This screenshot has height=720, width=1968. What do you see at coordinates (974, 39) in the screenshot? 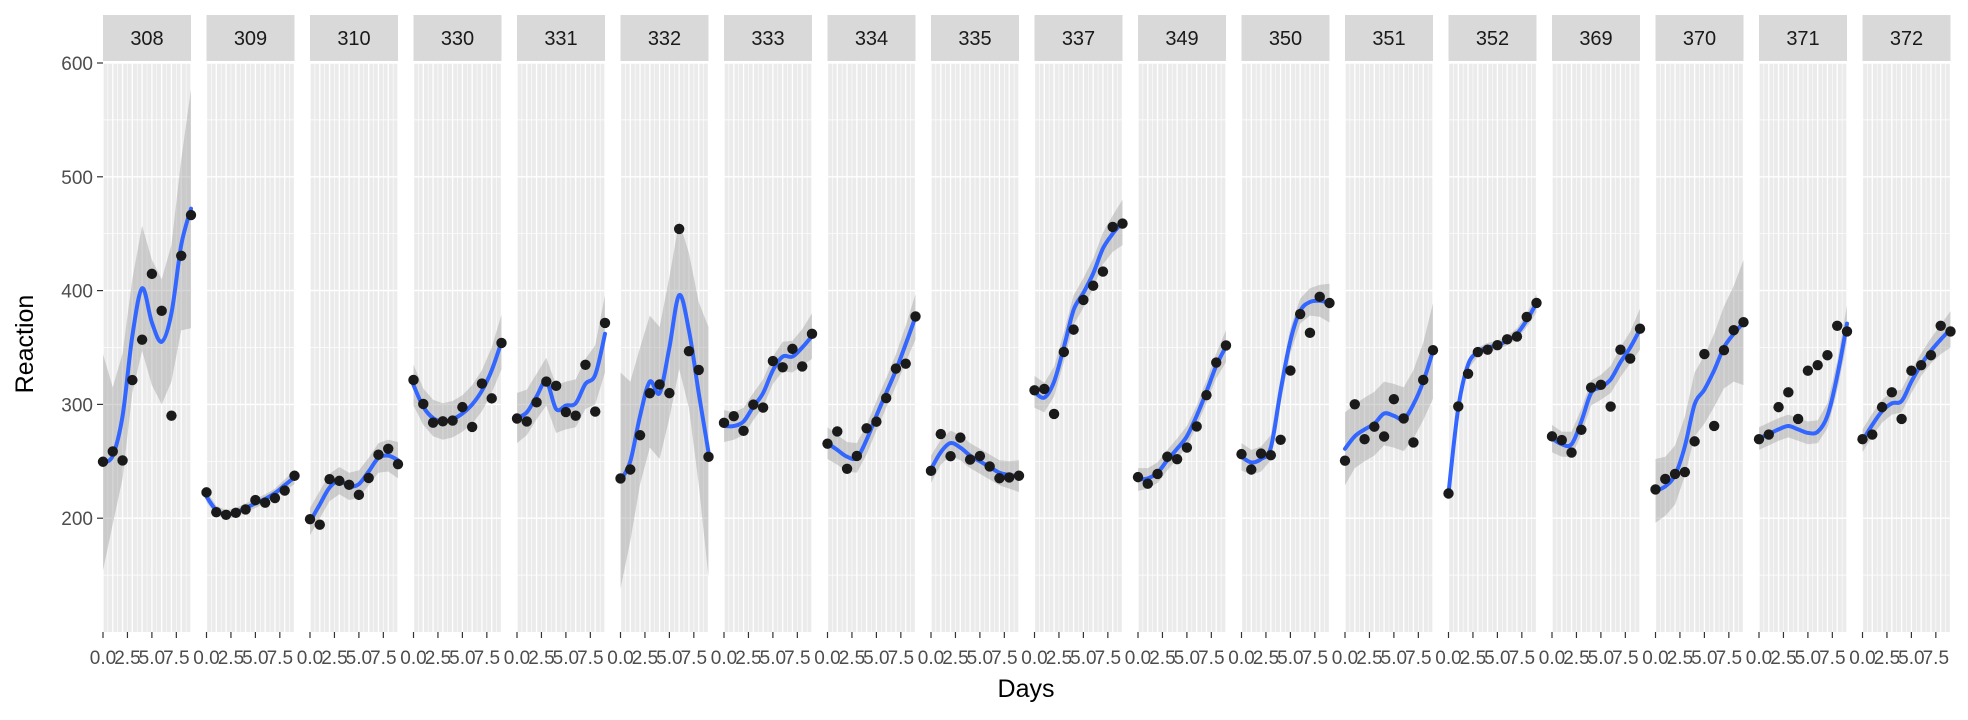
I see `facet-strip-label: 335` at bounding box center [974, 39].